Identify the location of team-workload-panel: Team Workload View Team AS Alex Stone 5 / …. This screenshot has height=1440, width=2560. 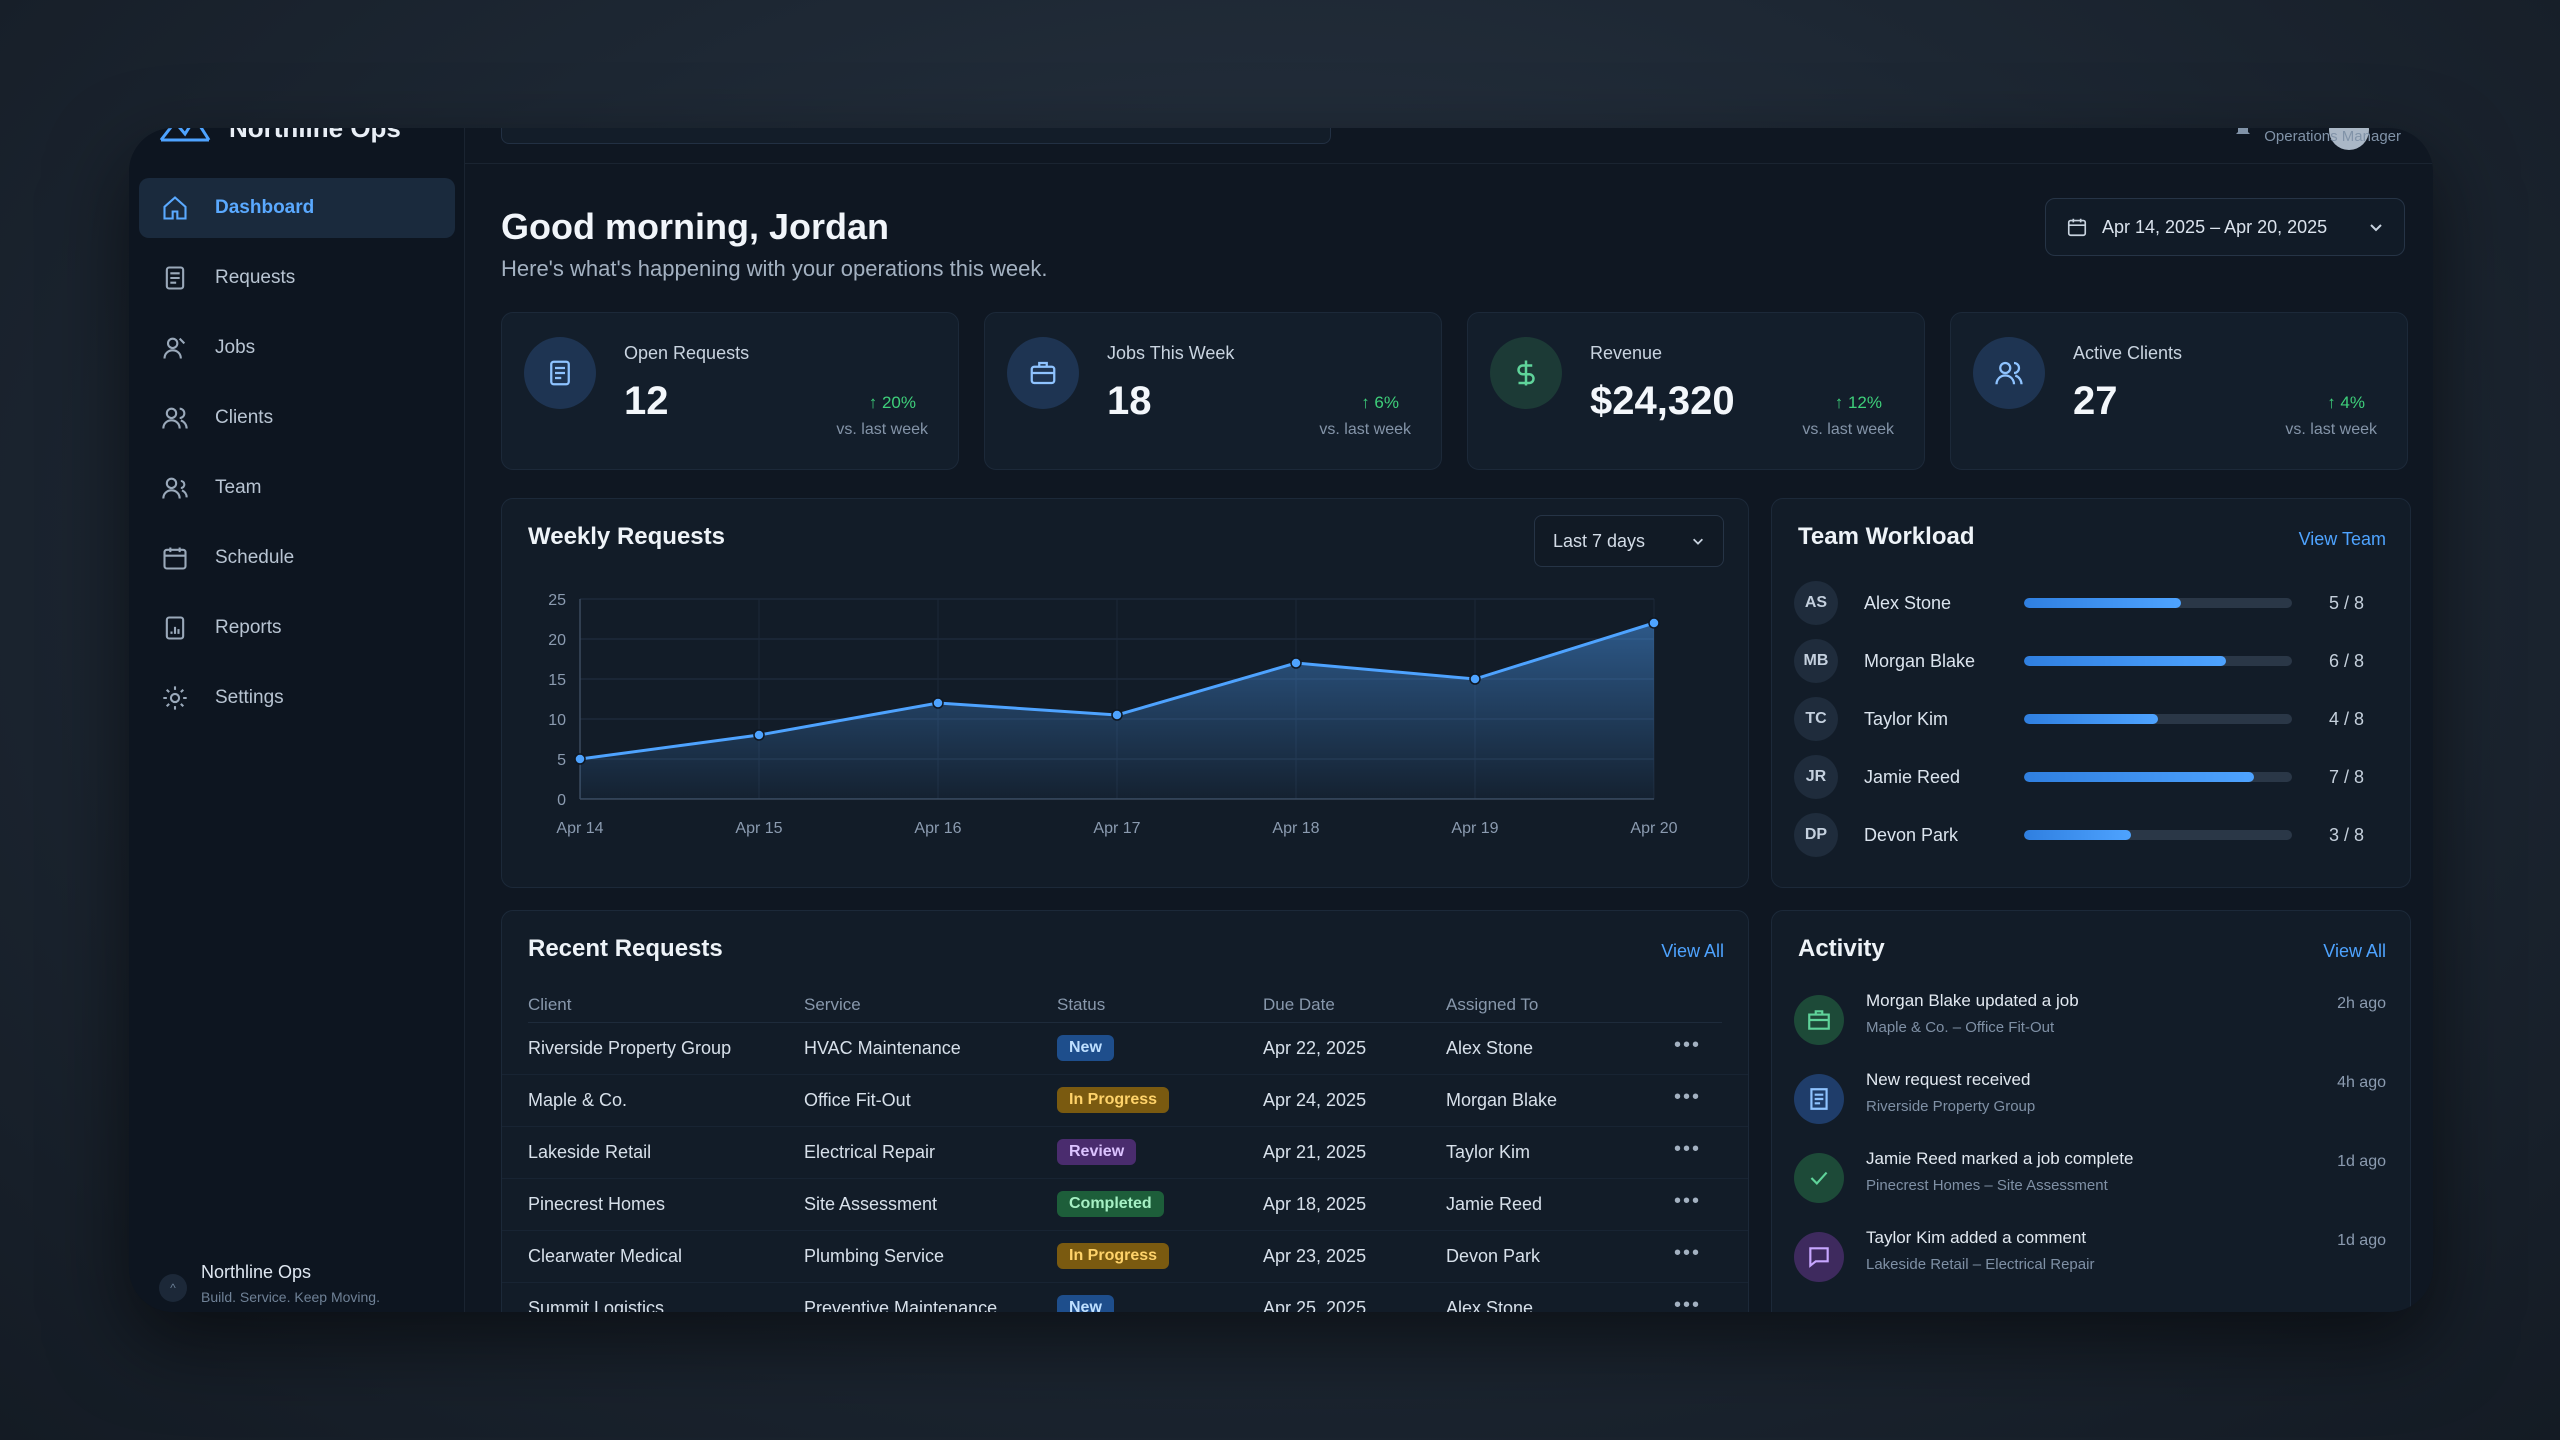
(2091, 693).